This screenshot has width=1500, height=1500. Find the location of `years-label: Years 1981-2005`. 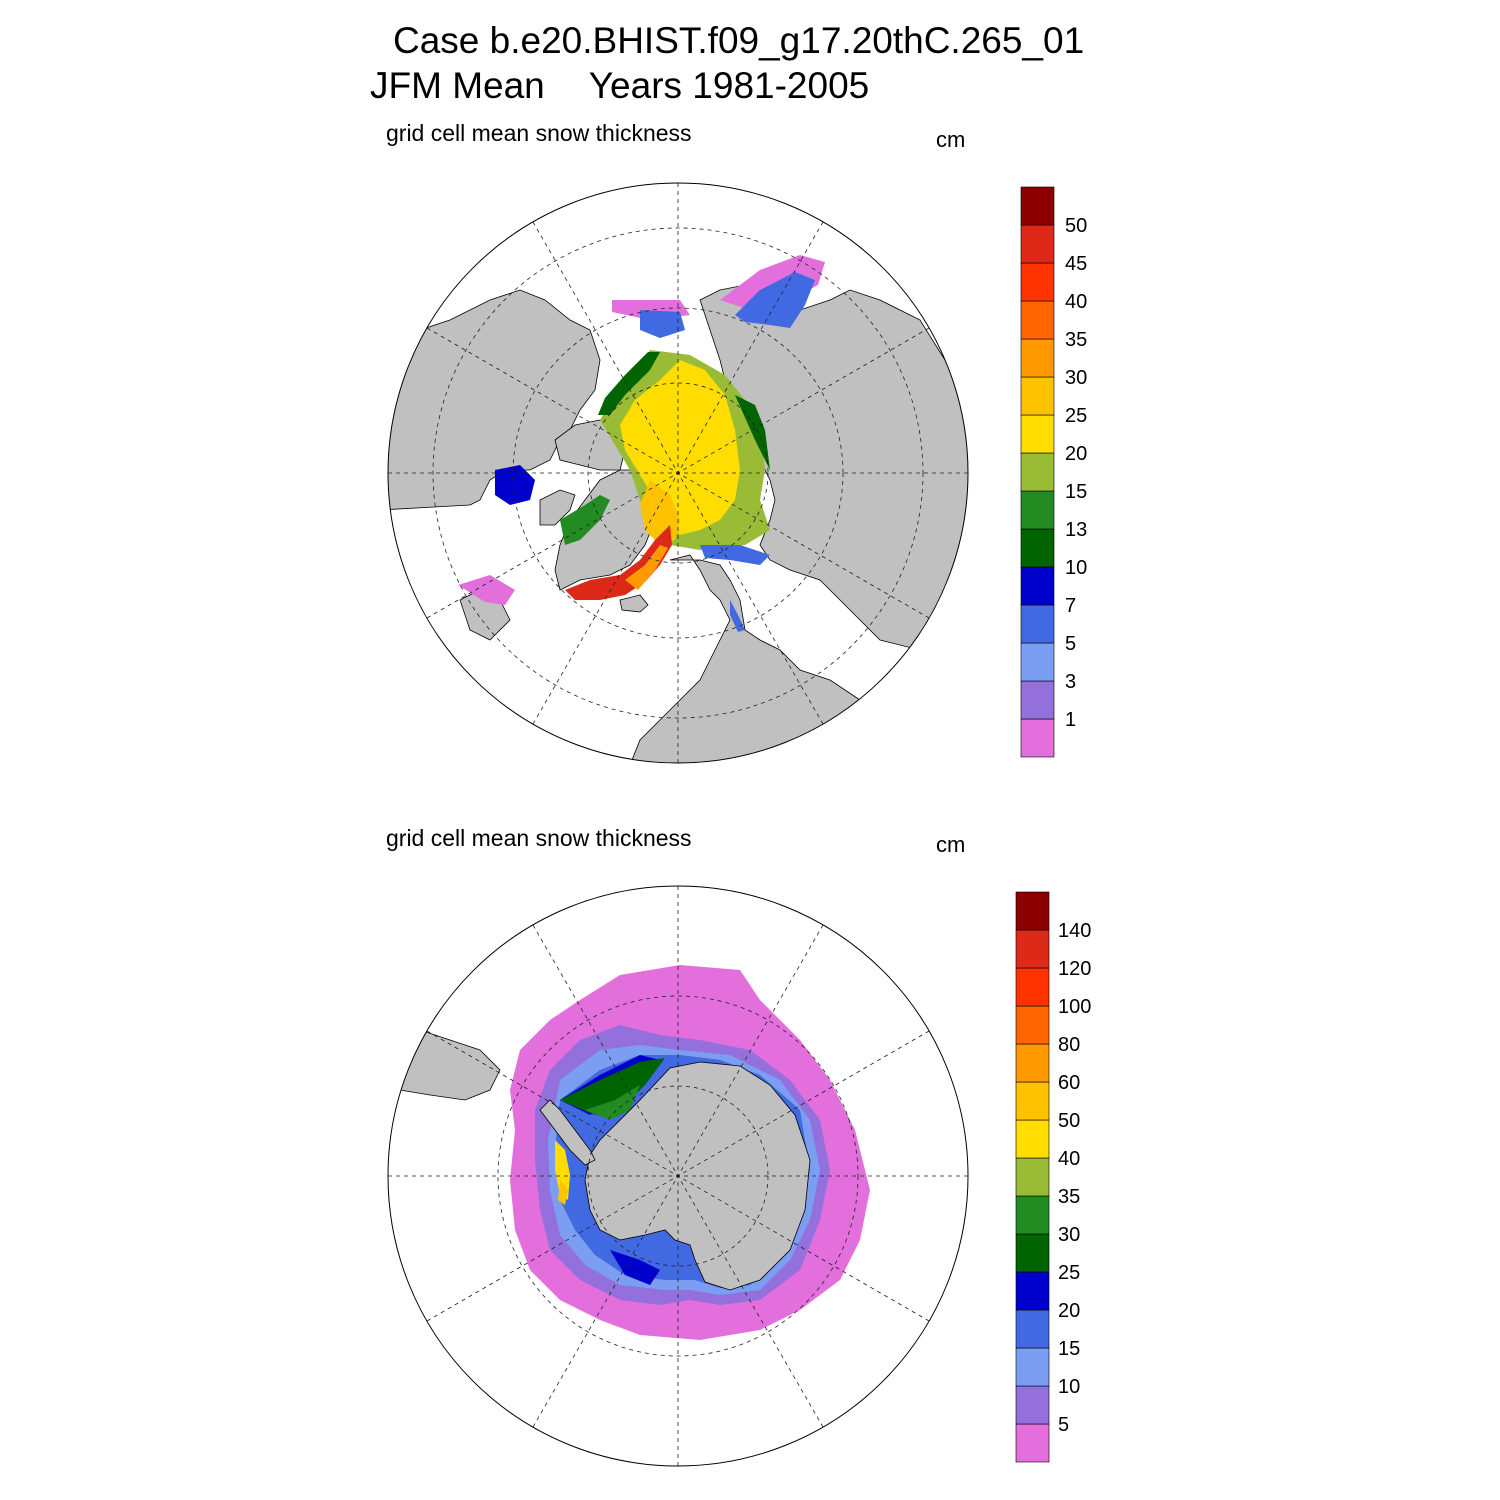

years-label: Years 1981-2005 is located at coordinates (729, 85).